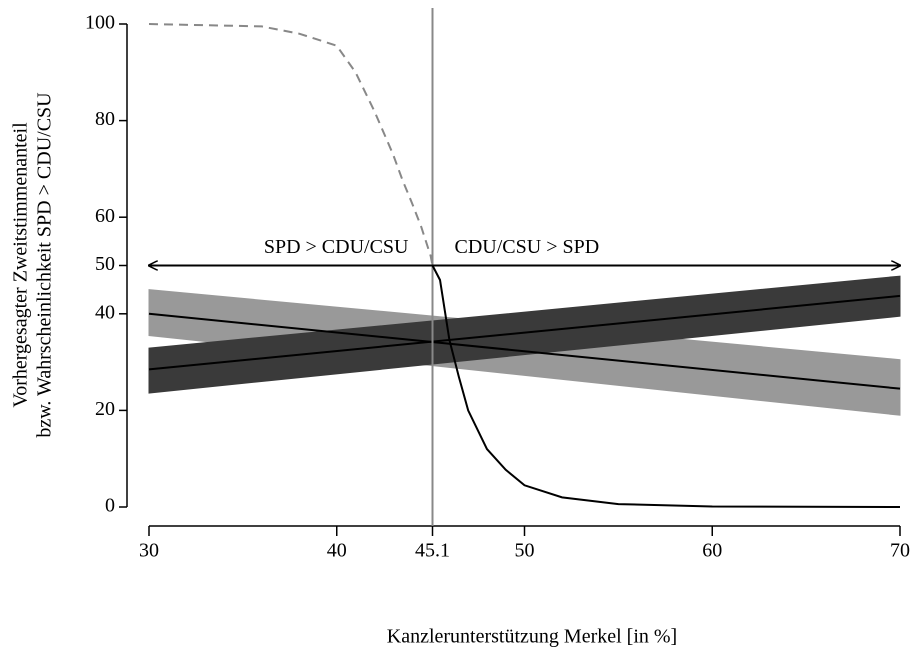  What do you see at coordinates (21, 265) in the screenshot?
I see `y-axis-title: Vorhergesagter Zweitstimmenanteil` at bounding box center [21, 265].